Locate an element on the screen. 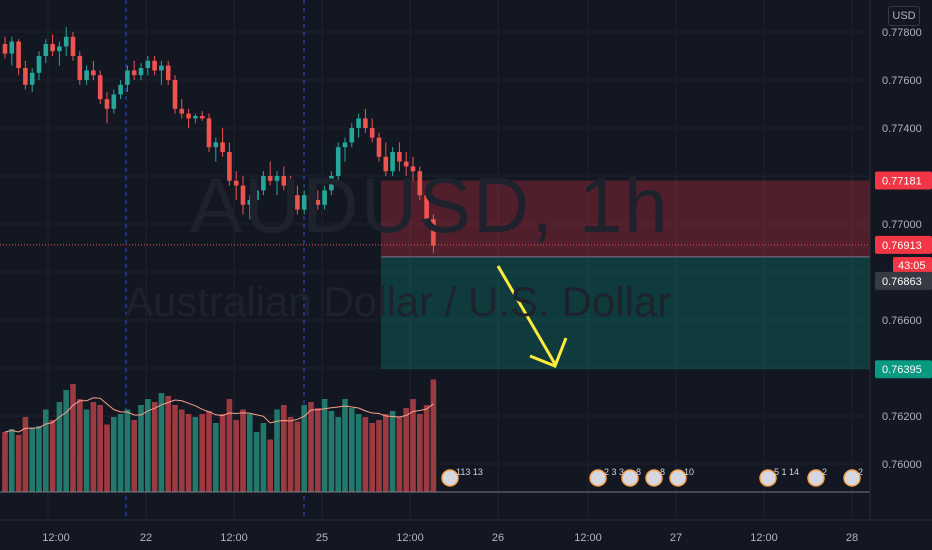  price-tick-label: 0.77400 is located at coordinates (902, 129).